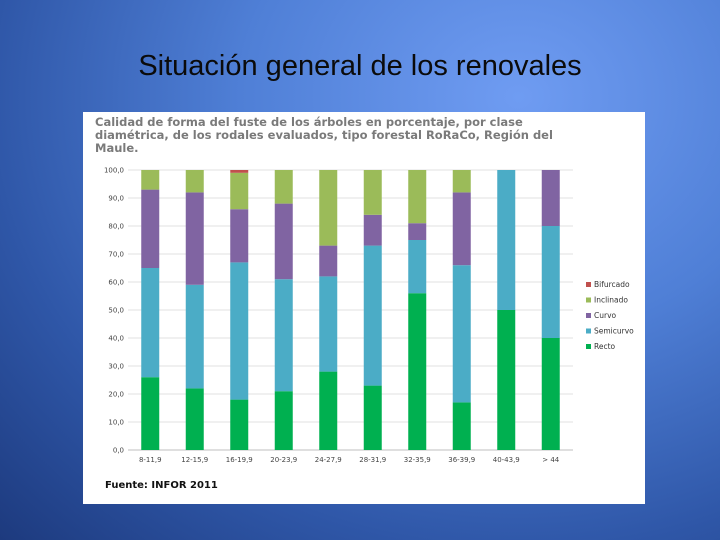 This screenshot has height=540, width=720. Describe the element at coordinates (116, 339) in the screenshot. I see `y-tick-label: 40,0` at that location.